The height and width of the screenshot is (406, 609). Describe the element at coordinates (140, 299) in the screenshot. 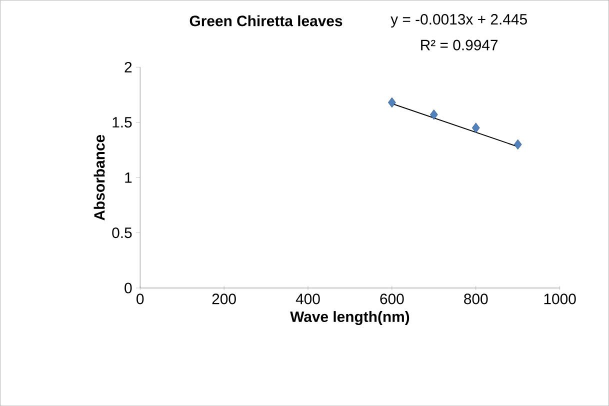

I see `x-tick-label: 0` at that location.